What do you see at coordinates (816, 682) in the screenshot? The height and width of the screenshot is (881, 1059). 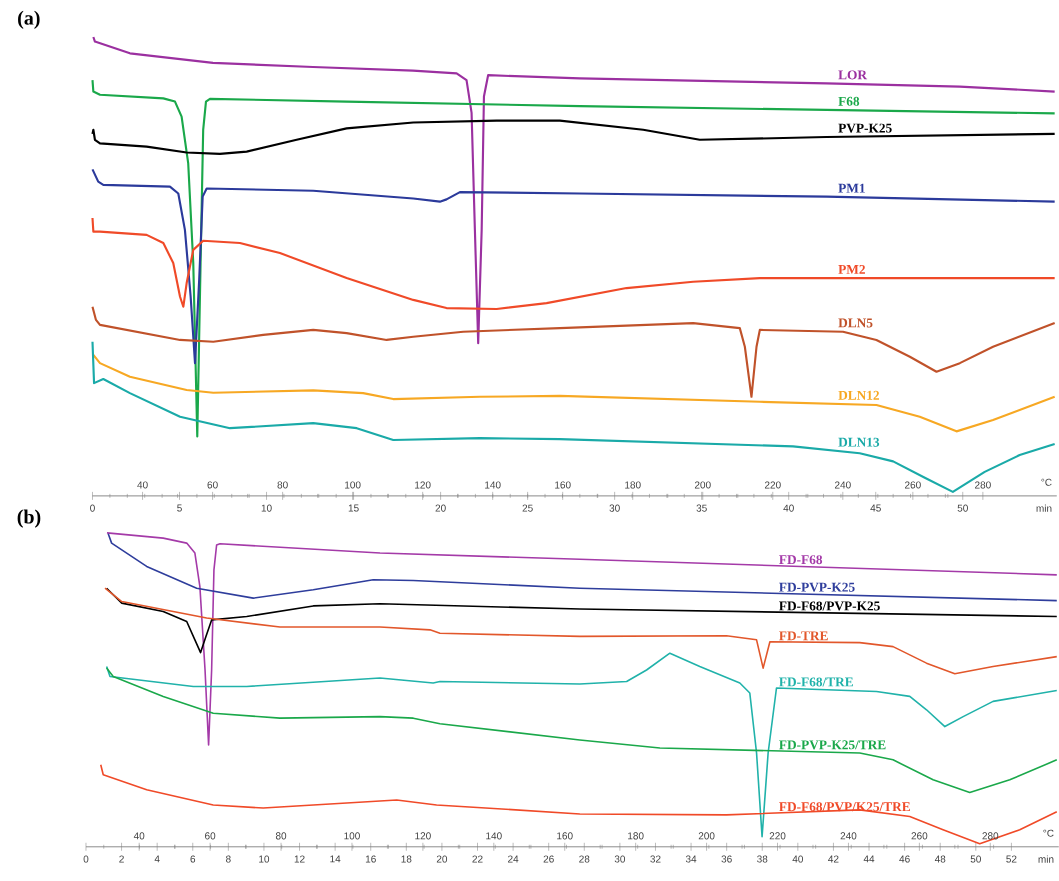 I see `series-label: FD-F68/TRE` at bounding box center [816, 682].